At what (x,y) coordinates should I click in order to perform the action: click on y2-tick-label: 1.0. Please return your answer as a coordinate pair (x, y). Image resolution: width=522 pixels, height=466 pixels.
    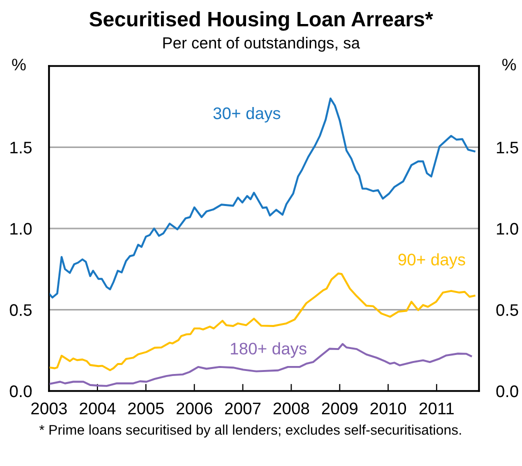
    Looking at the image, I should click on (507, 228).